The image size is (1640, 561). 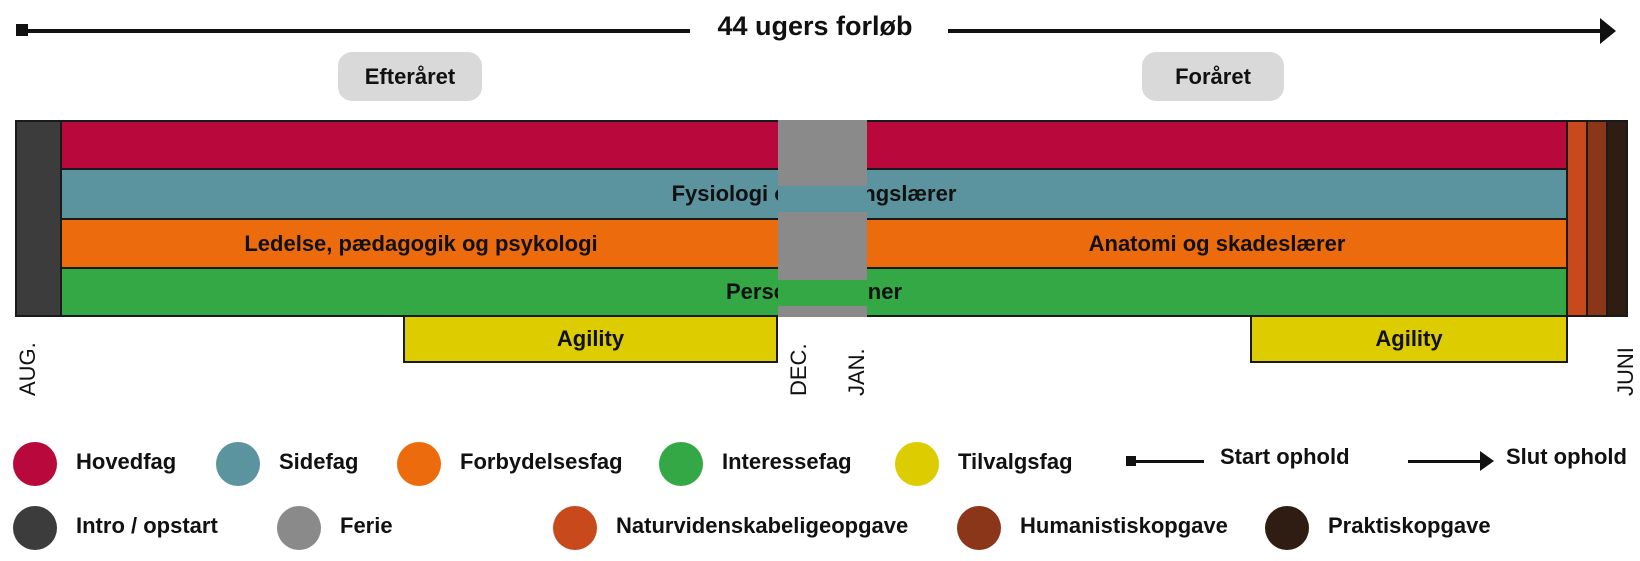 What do you see at coordinates (1446, 461) in the screenshot?
I see `legend-slut-line` at bounding box center [1446, 461].